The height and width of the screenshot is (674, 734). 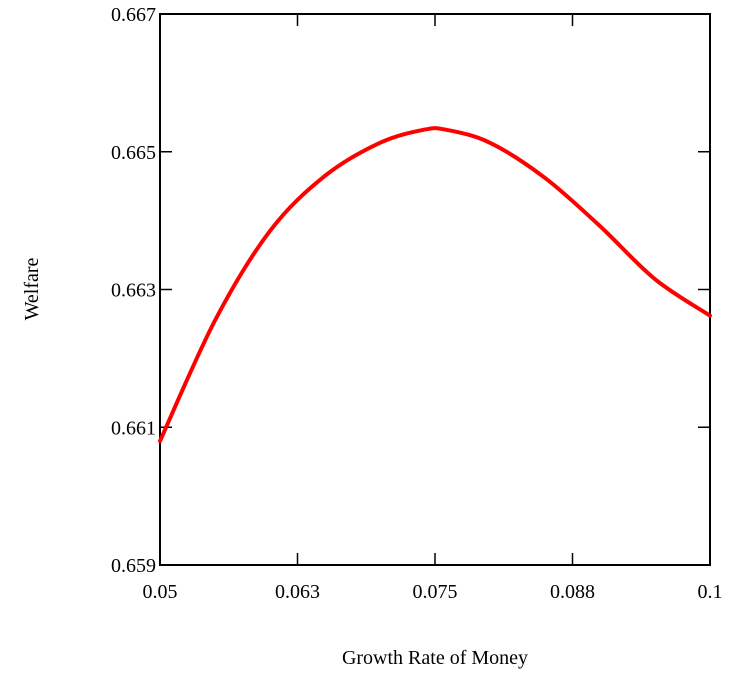 What do you see at coordinates (435, 658) in the screenshot?
I see `x-axis-label: Growth Rate of Money` at bounding box center [435, 658].